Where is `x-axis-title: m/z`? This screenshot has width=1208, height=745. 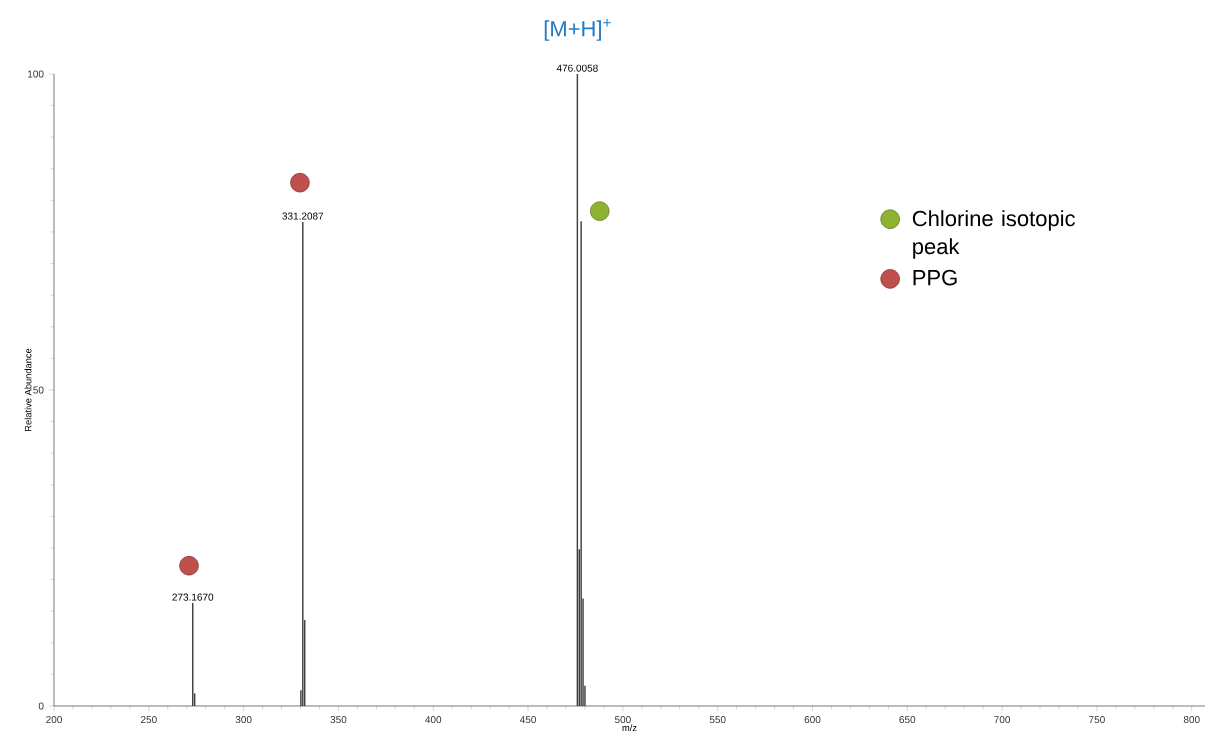
x-axis-title: m/z is located at coordinates (629, 728).